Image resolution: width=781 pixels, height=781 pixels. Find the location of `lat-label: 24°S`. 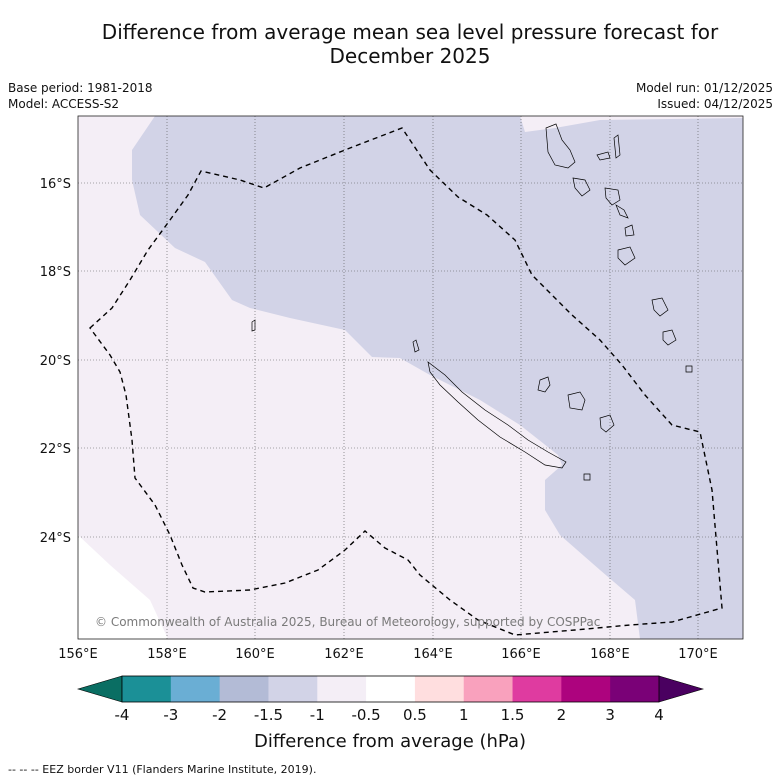

lat-label: 24°S is located at coordinates (55, 538).